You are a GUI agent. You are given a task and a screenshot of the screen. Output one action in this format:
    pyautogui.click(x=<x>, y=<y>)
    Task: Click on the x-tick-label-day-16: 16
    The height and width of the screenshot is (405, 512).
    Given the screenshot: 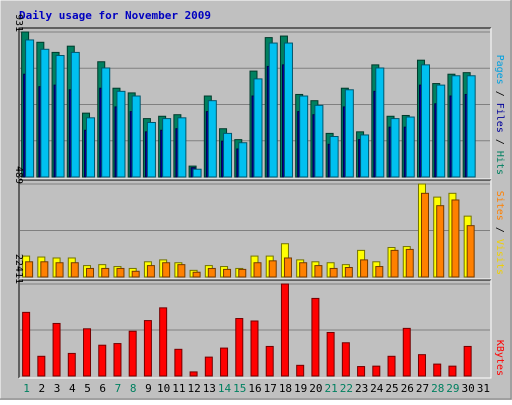 What is the action you would take?
    pyautogui.click(x=254, y=388)
    